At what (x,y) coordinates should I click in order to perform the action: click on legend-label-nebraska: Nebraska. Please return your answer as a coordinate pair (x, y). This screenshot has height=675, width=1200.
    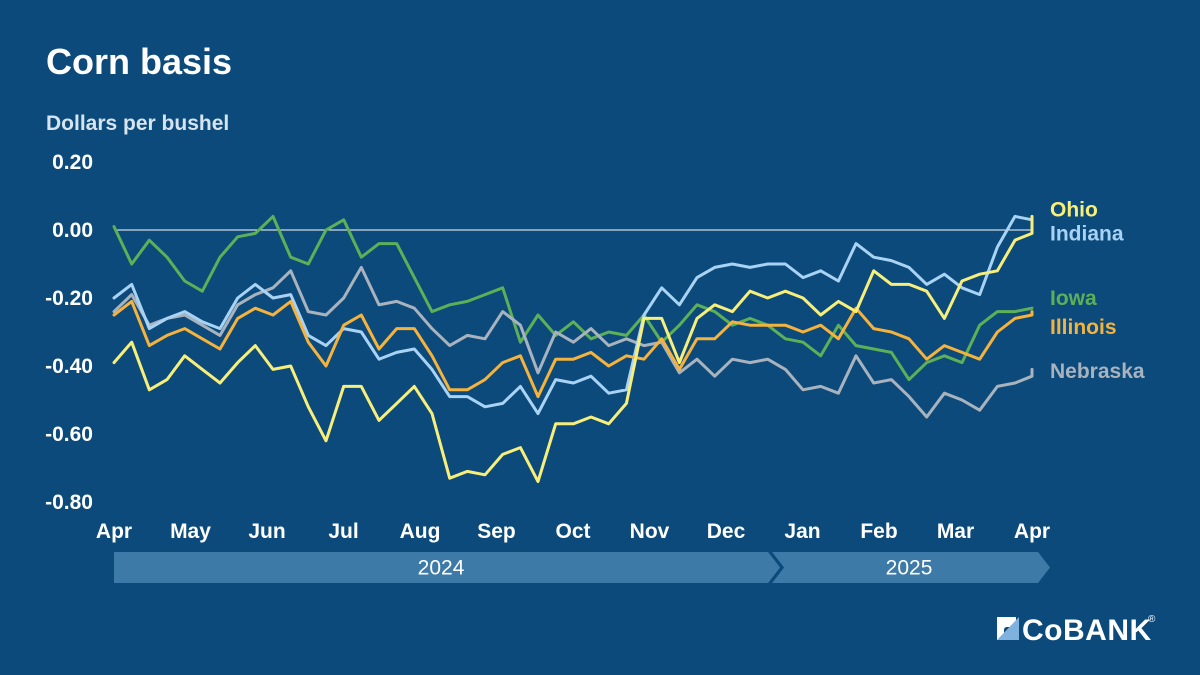
    Looking at the image, I should click on (1097, 371).